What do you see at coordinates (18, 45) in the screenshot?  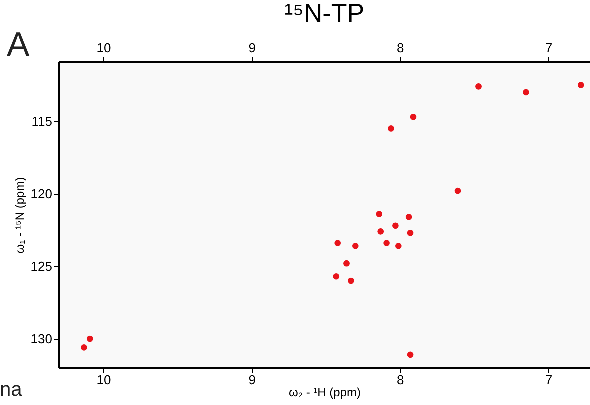 I see `text: A` at bounding box center [18, 45].